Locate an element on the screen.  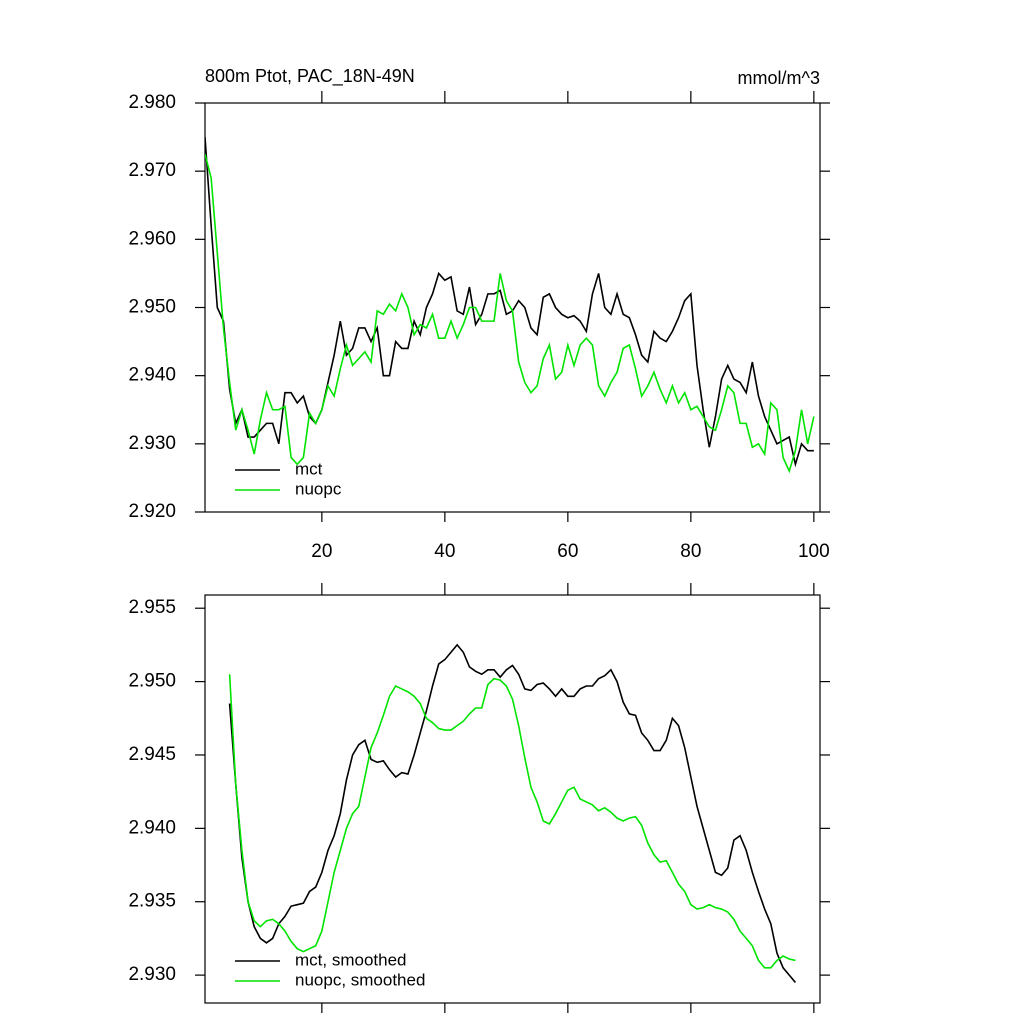
y-tick-label: 2.945 is located at coordinates (152, 754).